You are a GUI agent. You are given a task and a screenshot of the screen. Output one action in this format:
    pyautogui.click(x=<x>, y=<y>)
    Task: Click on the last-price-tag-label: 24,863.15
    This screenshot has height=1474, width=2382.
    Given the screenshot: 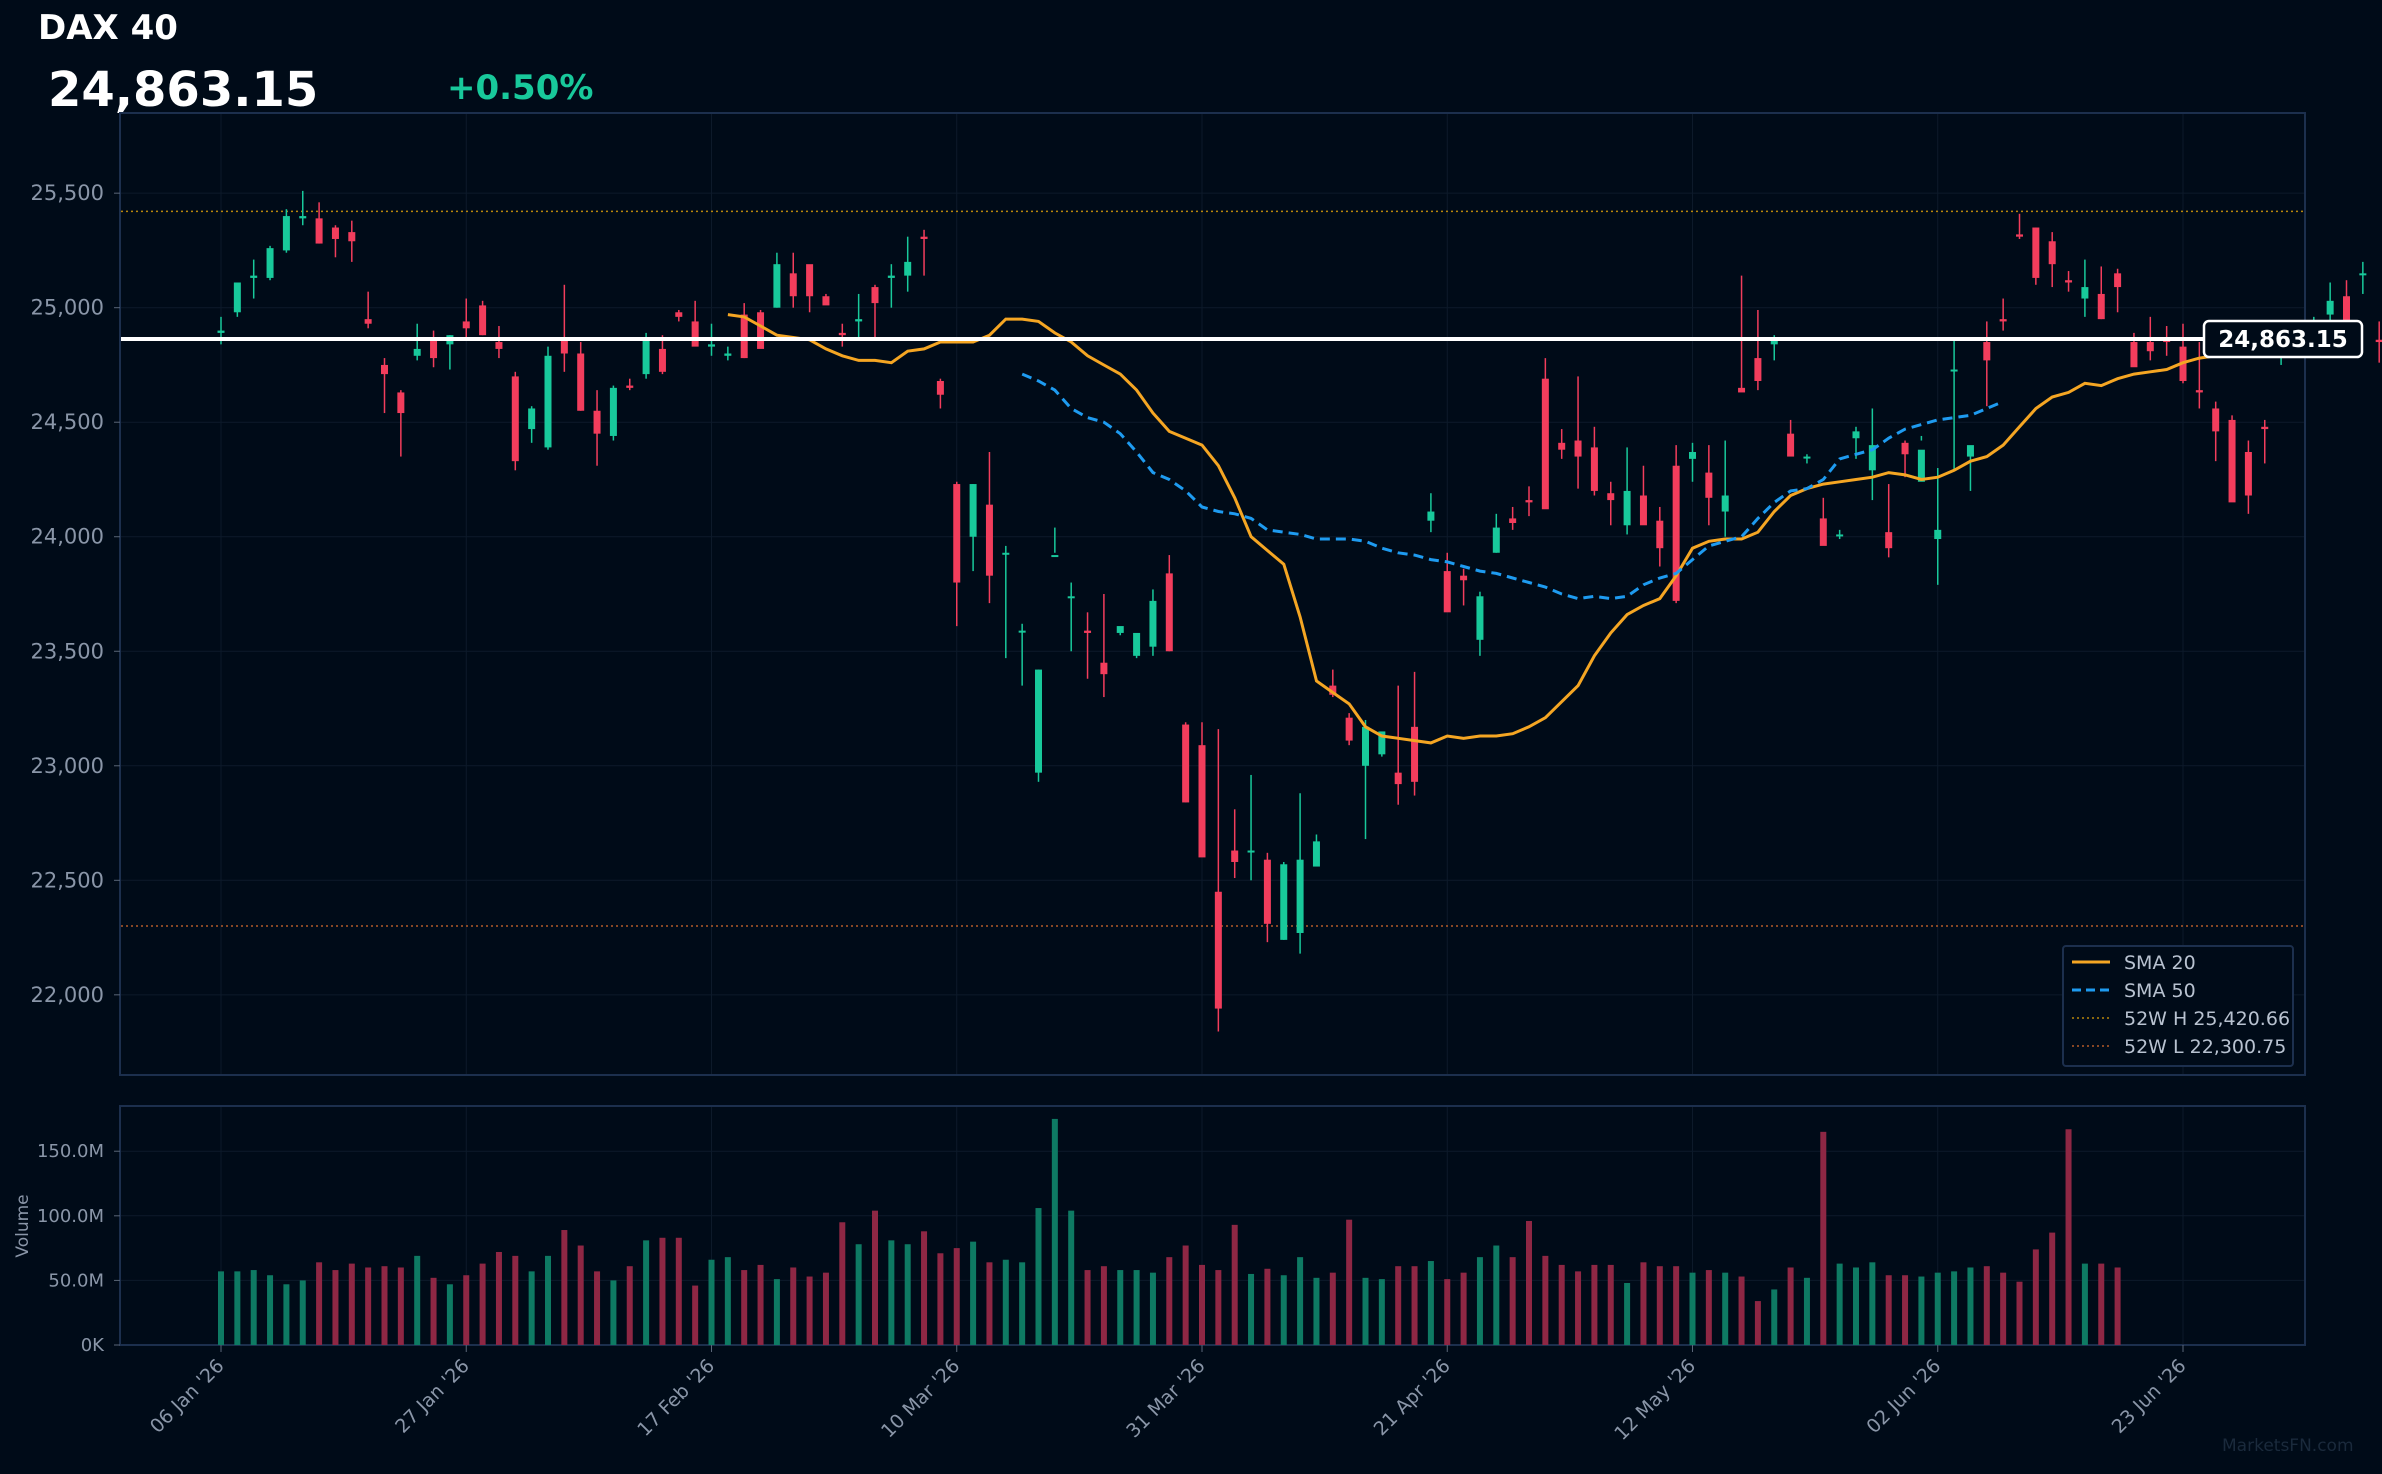 What is the action you would take?
    pyautogui.click(x=2283, y=340)
    